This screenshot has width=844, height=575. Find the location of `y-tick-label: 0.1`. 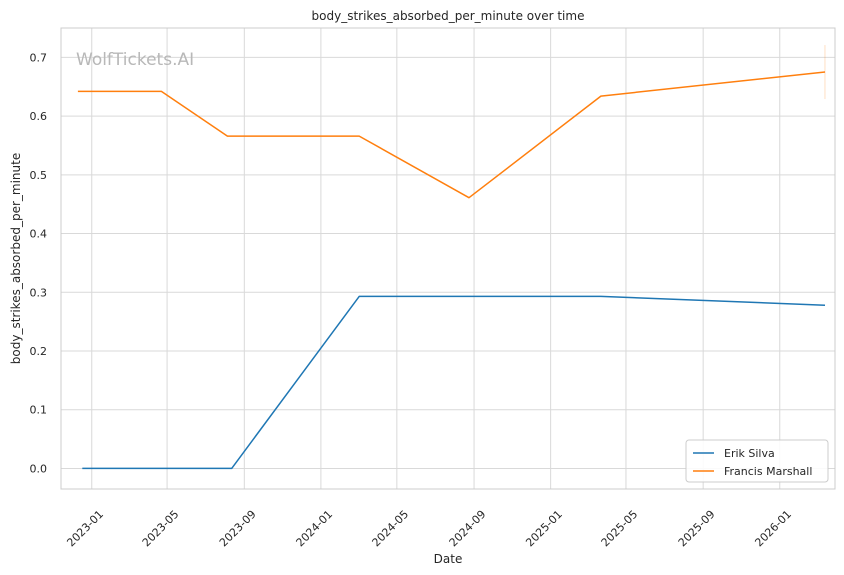

y-tick-label: 0.1 is located at coordinates (39, 410).